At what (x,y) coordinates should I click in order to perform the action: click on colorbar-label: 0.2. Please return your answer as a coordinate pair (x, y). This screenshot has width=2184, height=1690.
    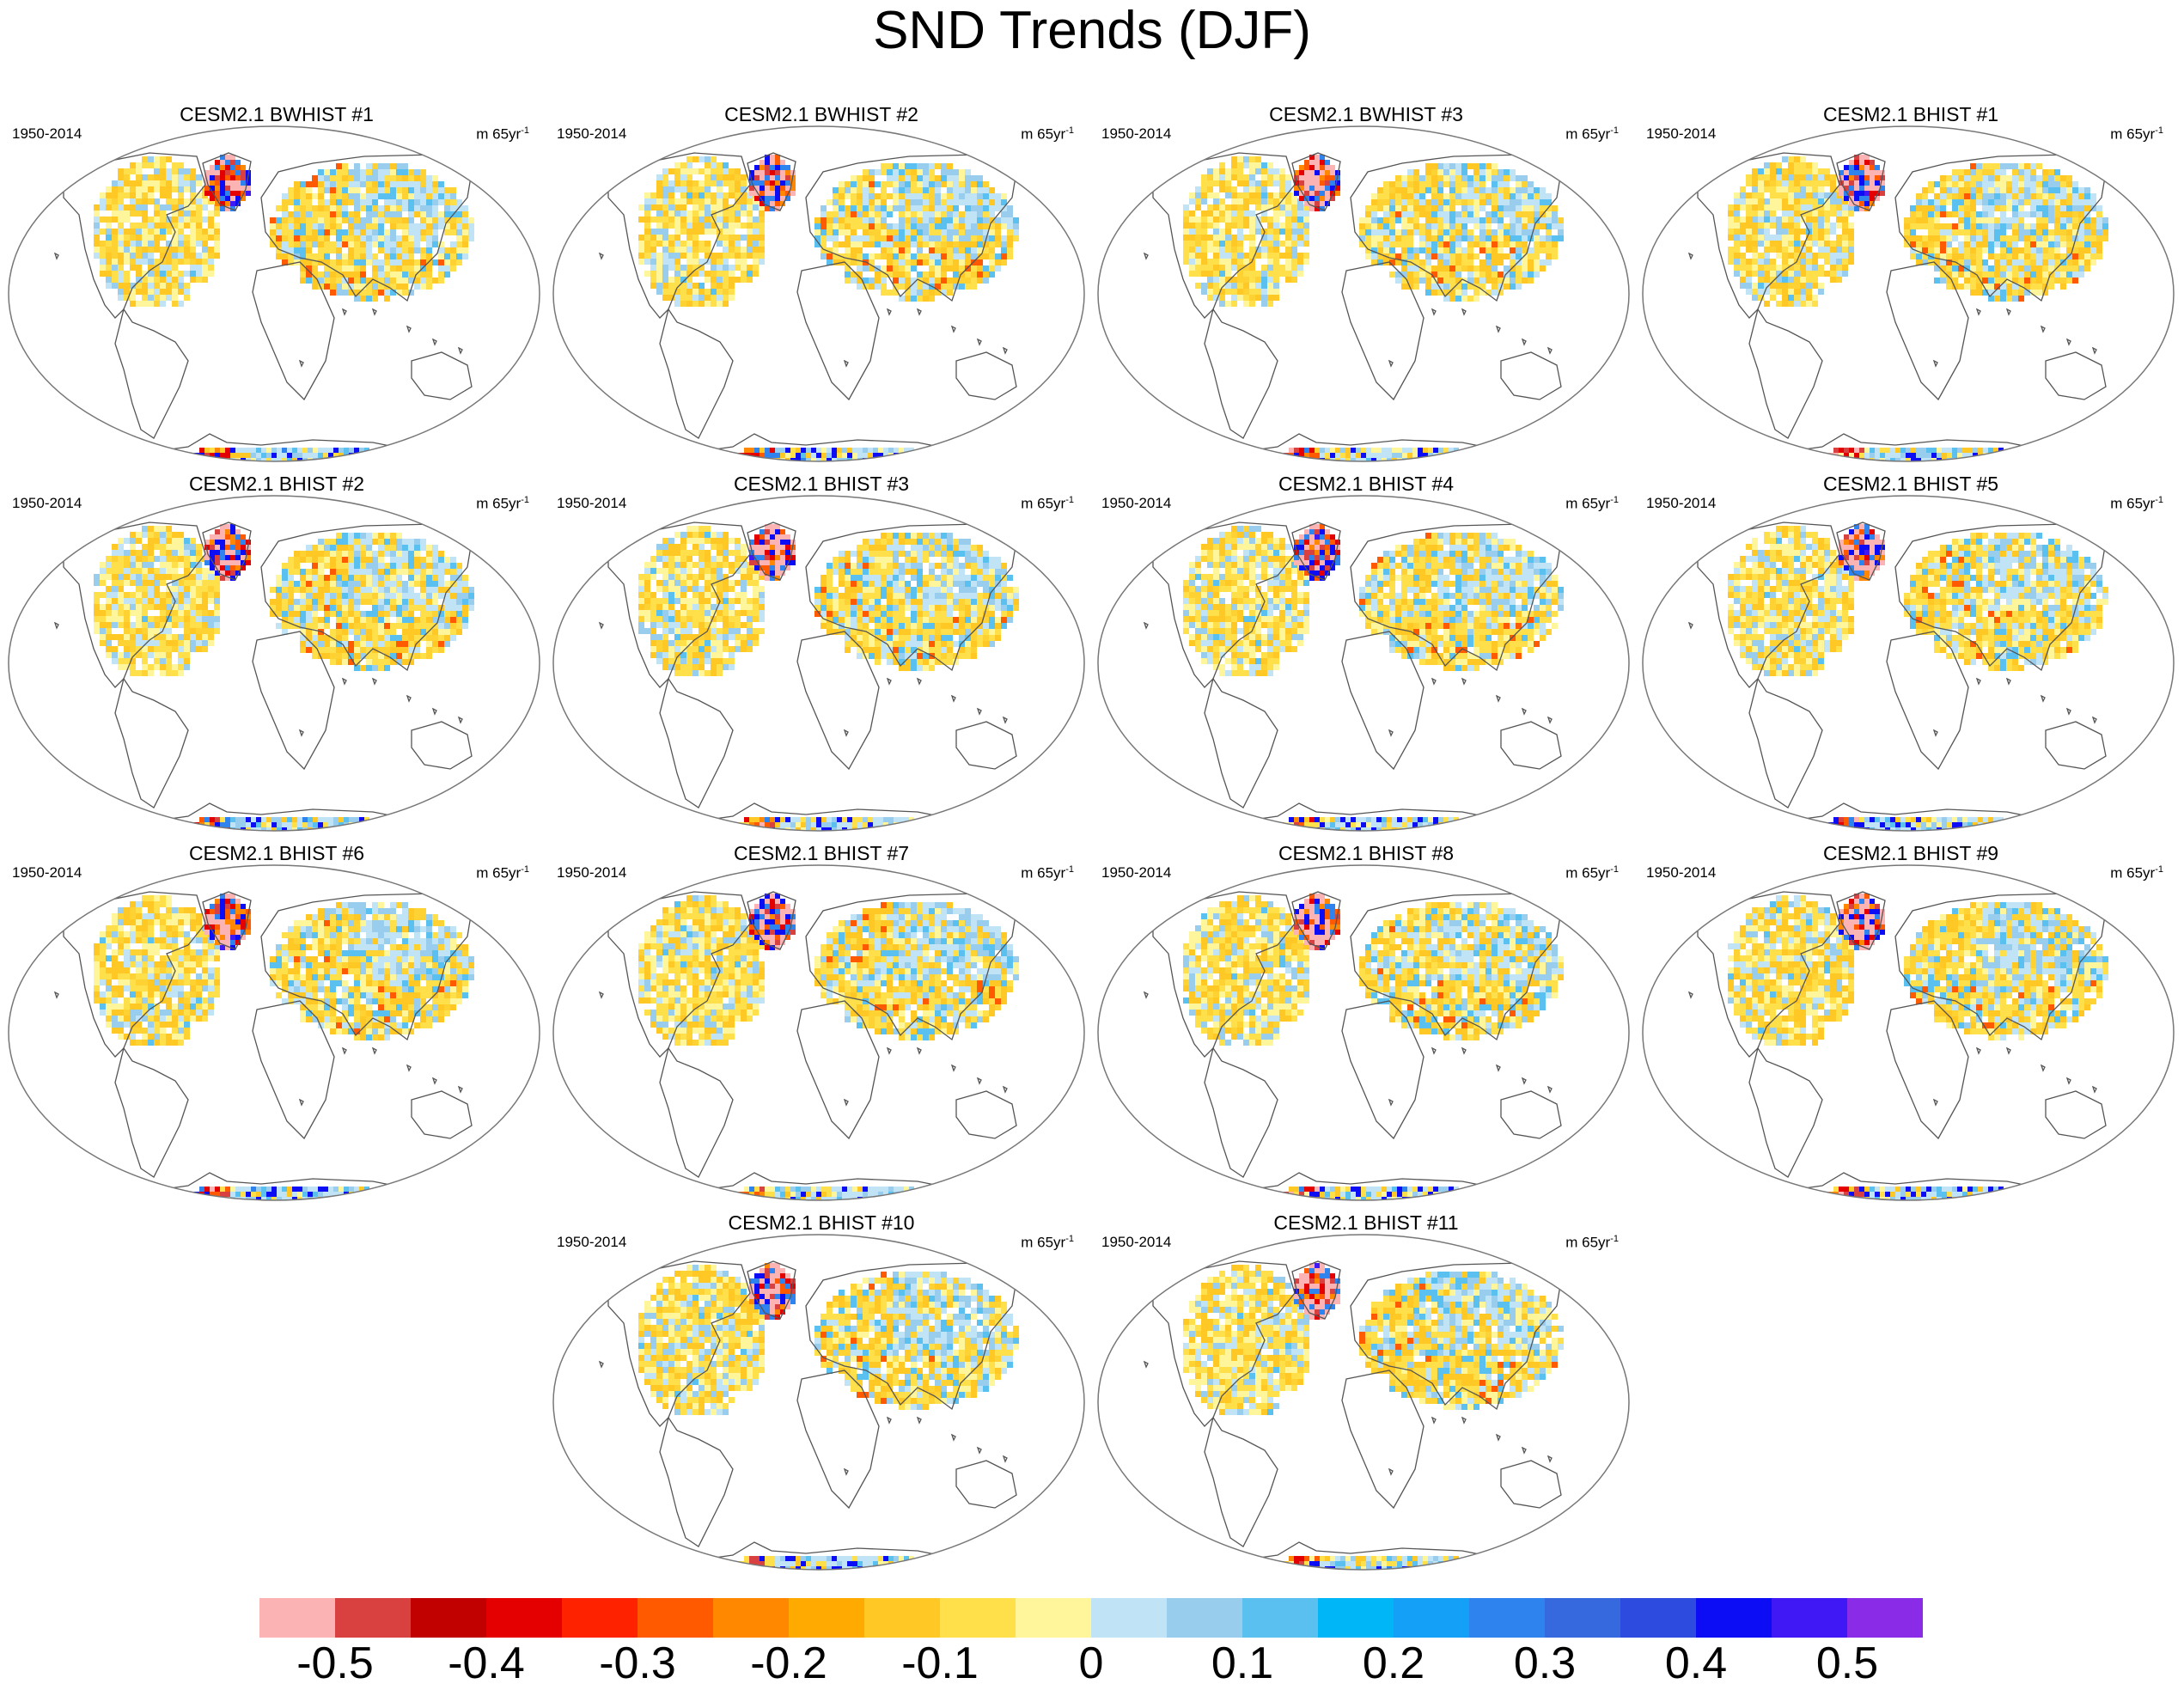
    Looking at the image, I should click on (1394, 1663).